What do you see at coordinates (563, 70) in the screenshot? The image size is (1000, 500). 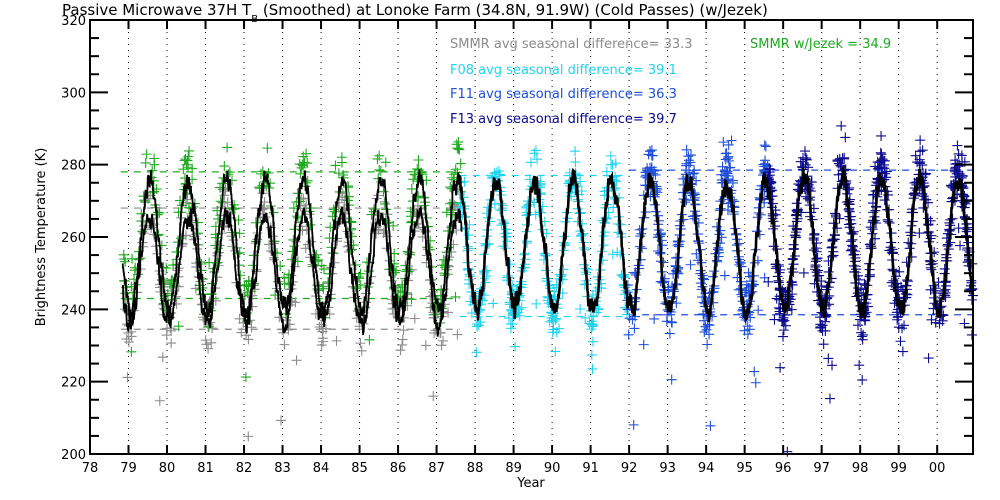 I see `annotation-f08: F08 avg seasonal difference= 39.1` at bounding box center [563, 70].